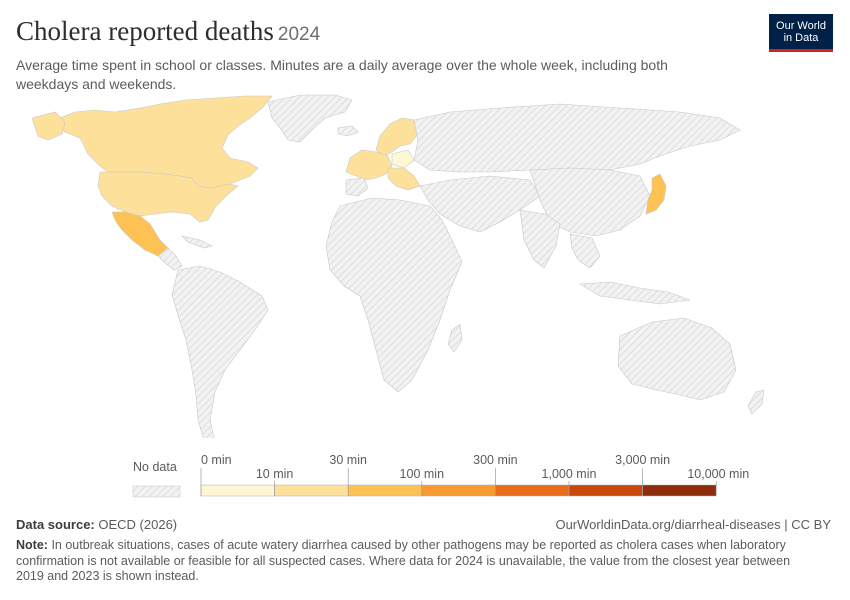 The image size is (850, 600). What do you see at coordinates (635, 293) in the screenshot?
I see `region-indonesia` at bounding box center [635, 293].